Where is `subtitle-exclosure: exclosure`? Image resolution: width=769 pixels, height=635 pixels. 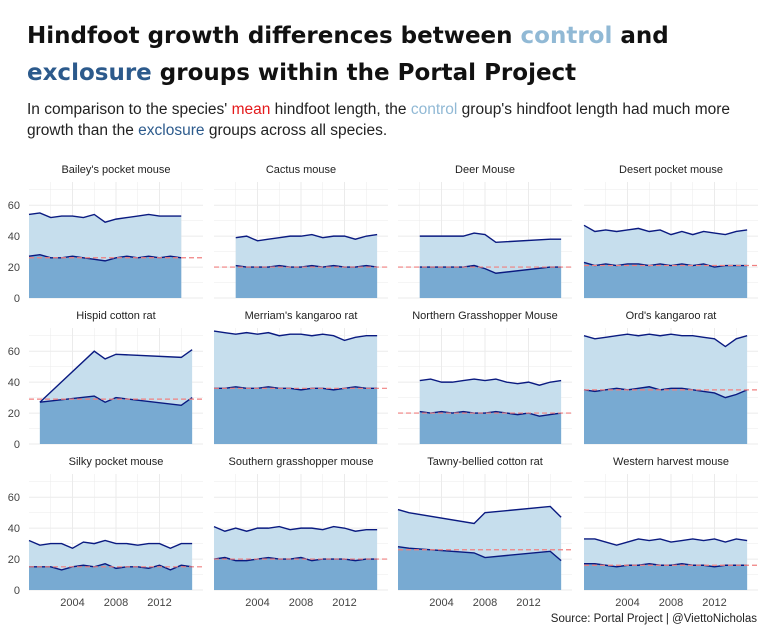
subtitle-exclosure: exclosure is located at coordinates (171, 130).